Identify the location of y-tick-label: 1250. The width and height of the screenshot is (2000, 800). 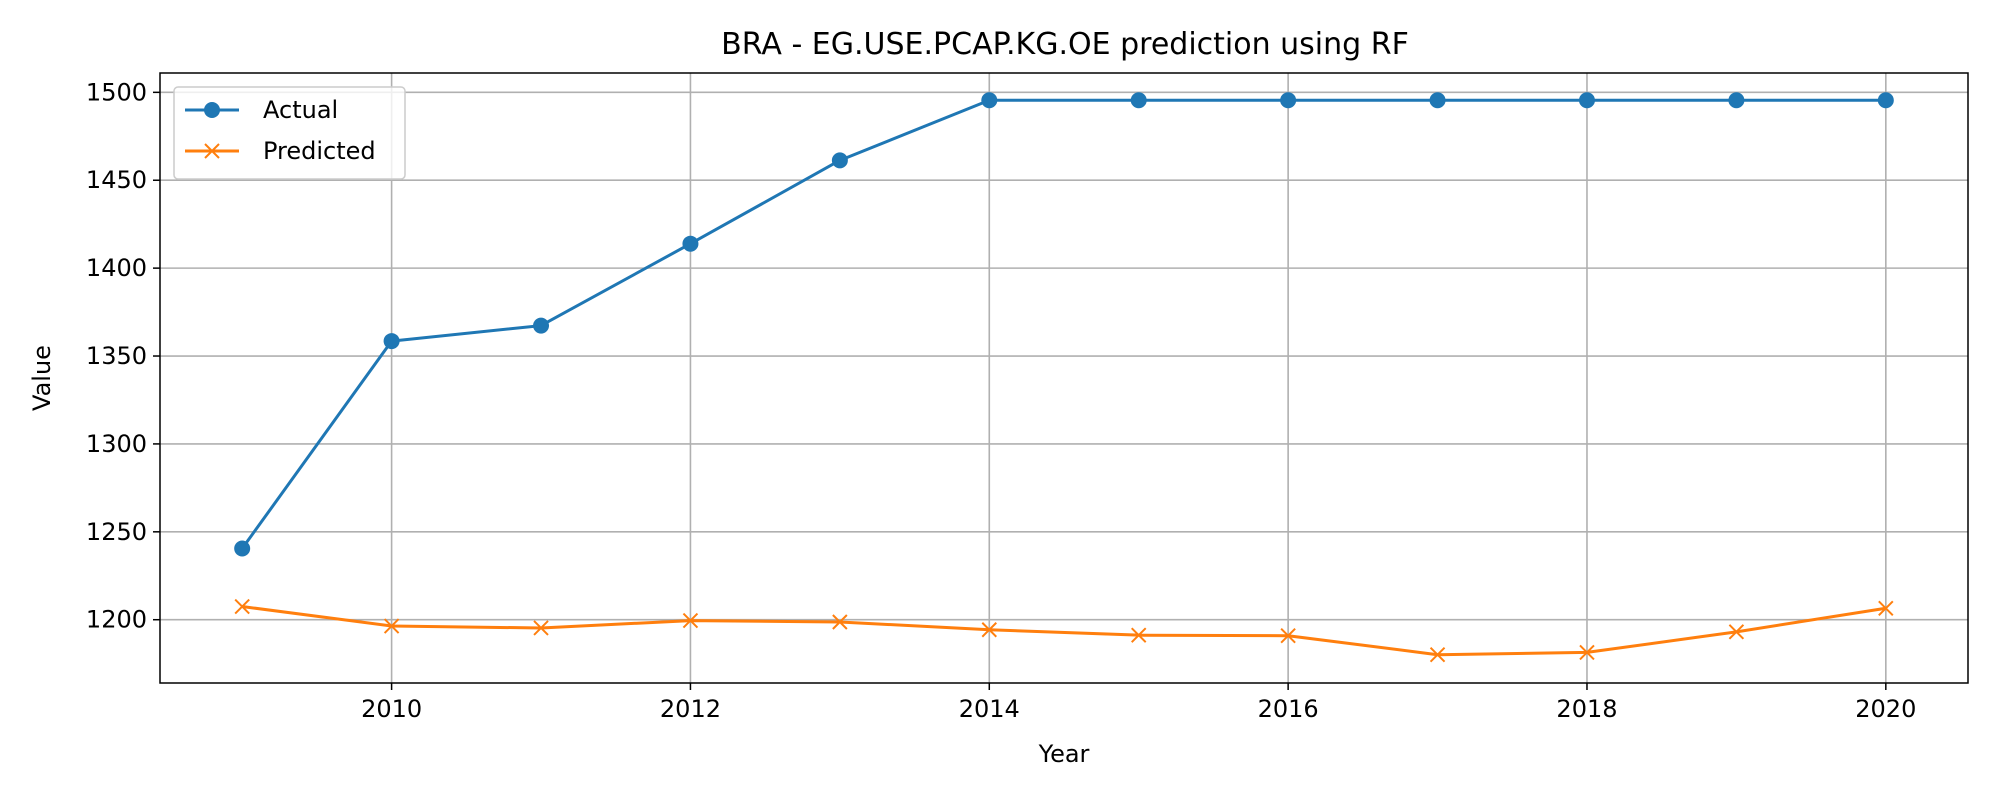
(116, 532).